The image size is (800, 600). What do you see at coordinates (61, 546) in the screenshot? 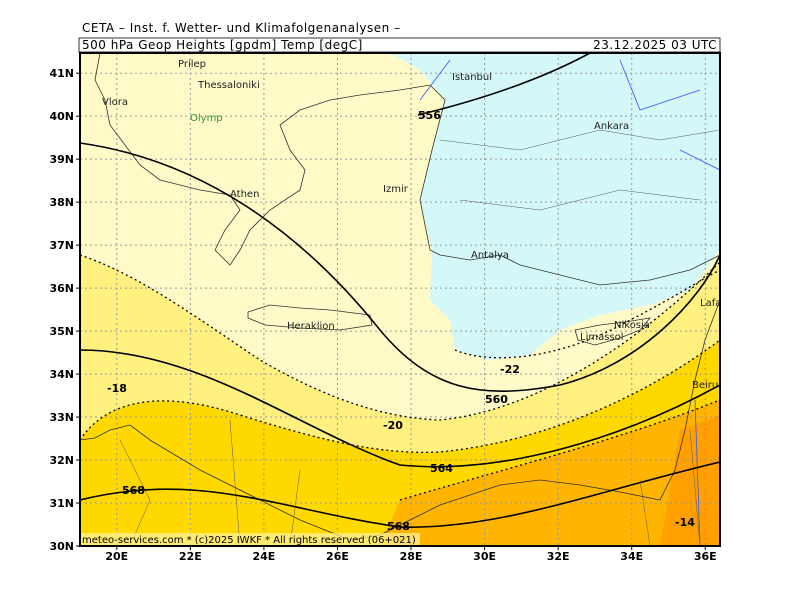
I see `lat-tick-label: 30N` at bounding box center [61, 546].